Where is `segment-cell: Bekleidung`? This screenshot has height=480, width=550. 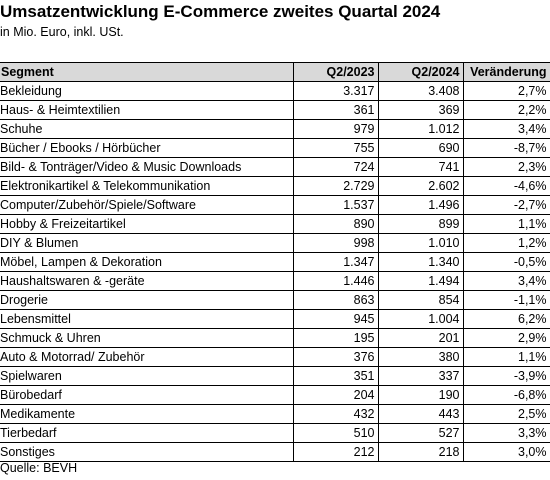
segment-cell: Bekleidung is located at coordinates (147, 91).